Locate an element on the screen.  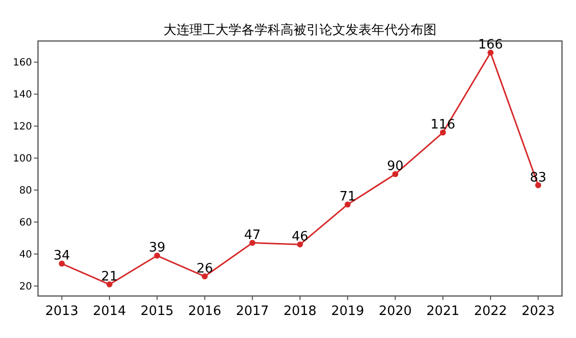
data-label: 46 is located at coordinates (300, 236).